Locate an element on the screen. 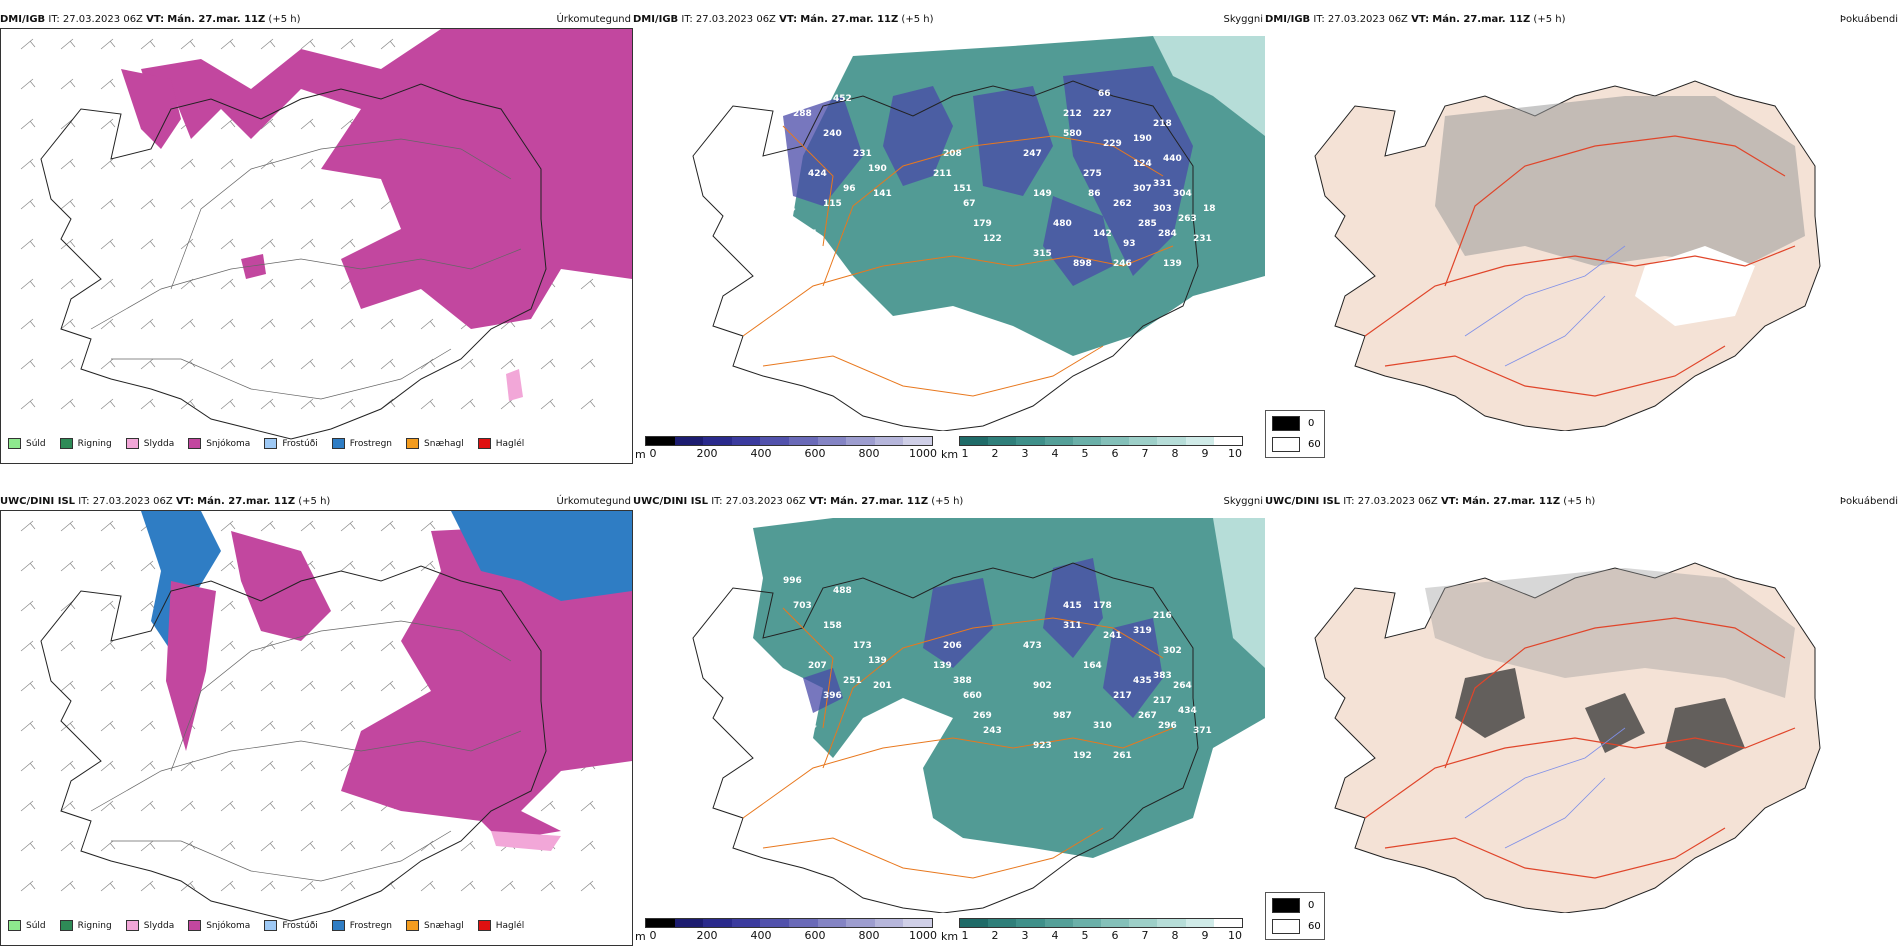 Image resolution: width=1900 pixels, height=950 pixels. cloudbase-value-label: 190 is located at coordinates (1142, 139).